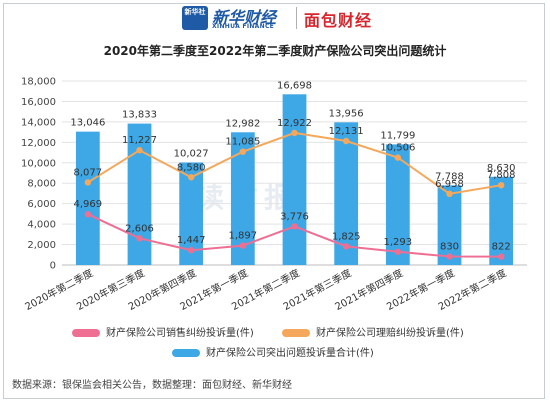 The width and height of the screenshot is (550, 404). Describe the element at coordinates (88, 172) in the screenshot. I see `claims-data-label: 8,077` at that location.